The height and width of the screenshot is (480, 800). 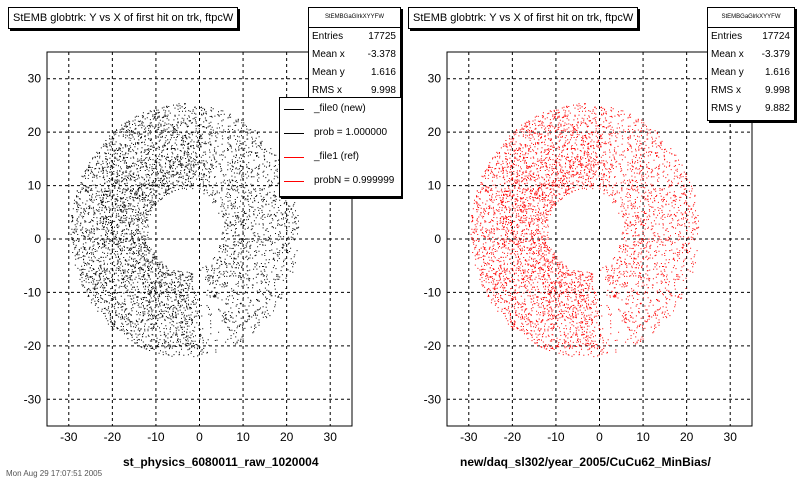 I want to click on left-stats-row: Entries 17725, so click(x=354, y=36).